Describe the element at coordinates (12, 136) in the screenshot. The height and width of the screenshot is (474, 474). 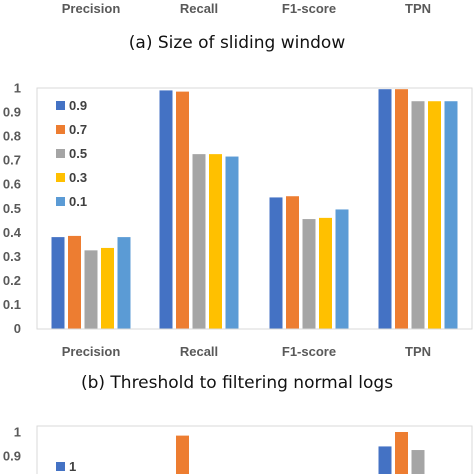
I see `panel-b-y-tick-label: 0.8` at that location.